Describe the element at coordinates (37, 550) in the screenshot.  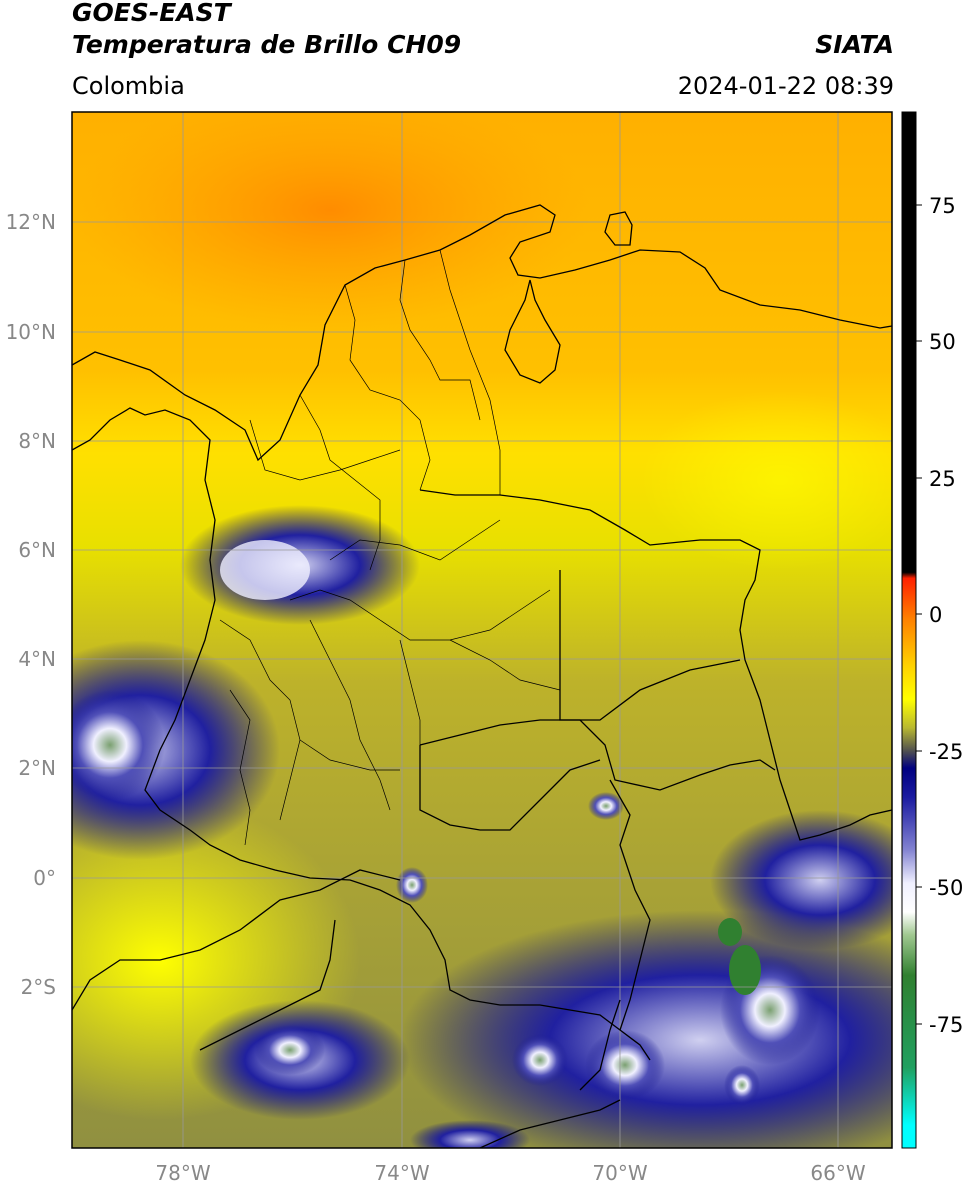
I see `lat-label: 6°N` at that location.